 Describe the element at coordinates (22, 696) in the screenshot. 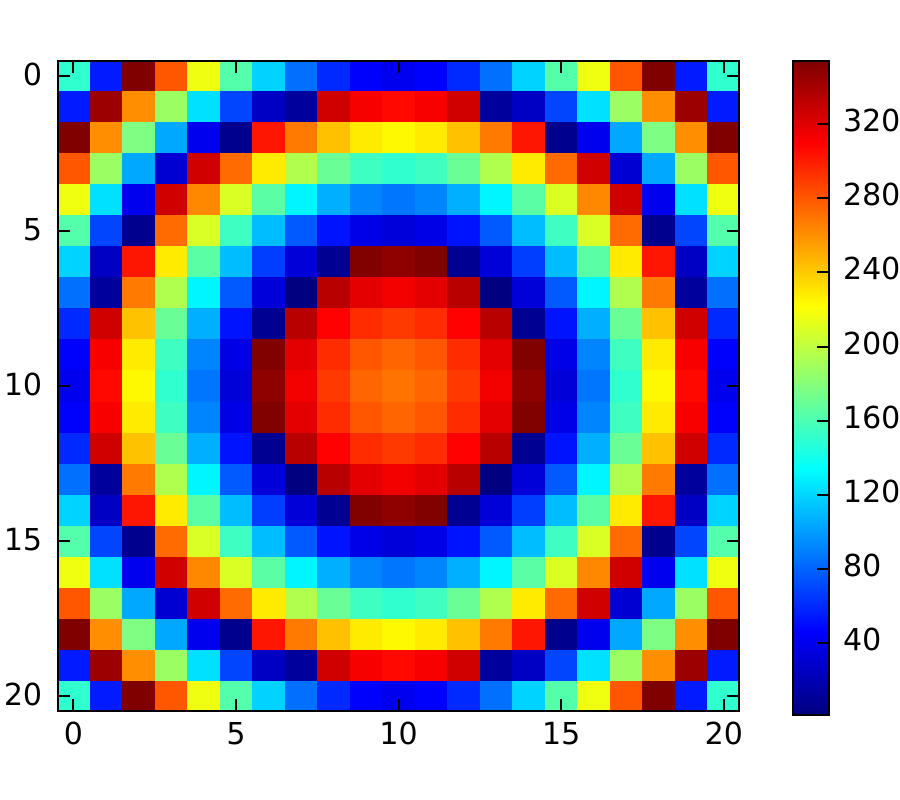

I see `y-axis-tick-label: 20` at that location.